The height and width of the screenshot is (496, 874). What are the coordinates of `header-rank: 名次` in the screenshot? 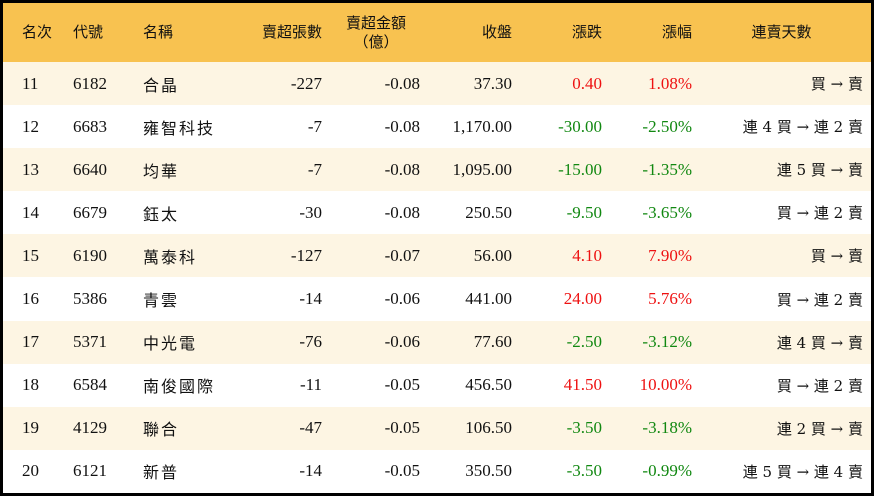 It's located at (37, 32).